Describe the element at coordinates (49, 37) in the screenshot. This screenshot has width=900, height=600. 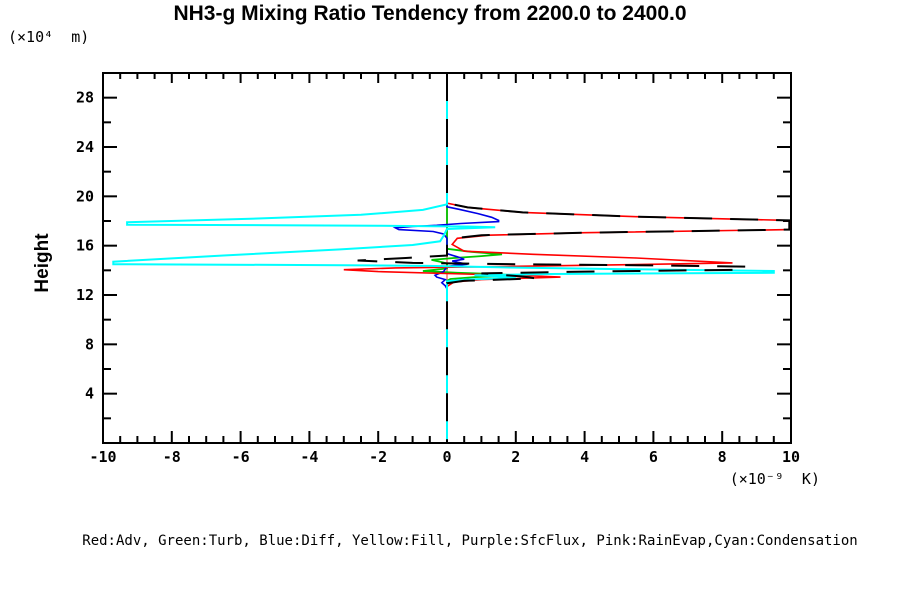
I see `y-axis-unit-label: (×10⁴ m)` at that location.